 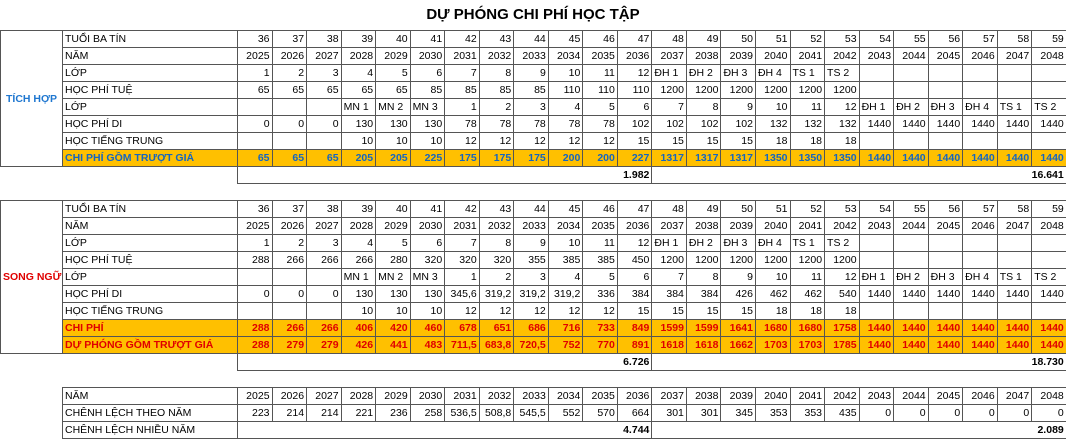 What do you see at coordinates (738, 328) in the screenshot?
I see `data-cell: 1641` at bounding box center [738, 328].